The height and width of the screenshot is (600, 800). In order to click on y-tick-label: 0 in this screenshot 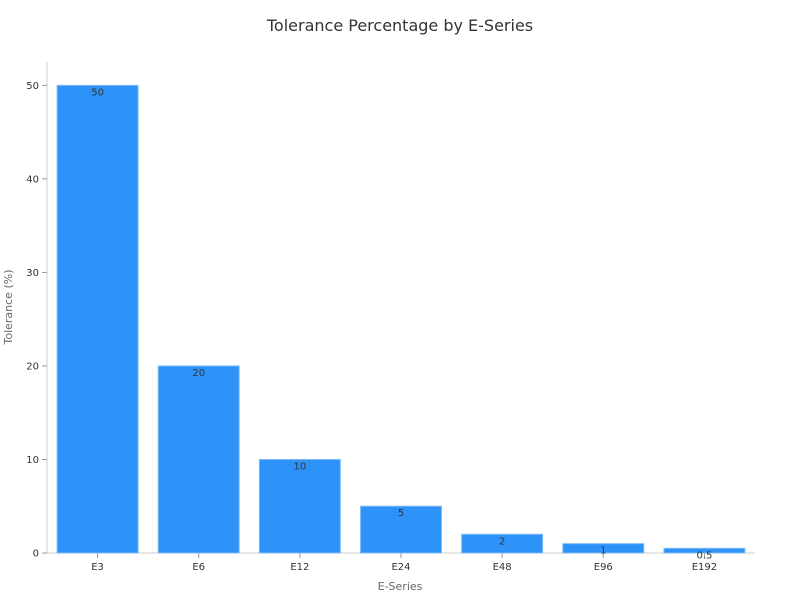, I will do `click(36, 554)`.